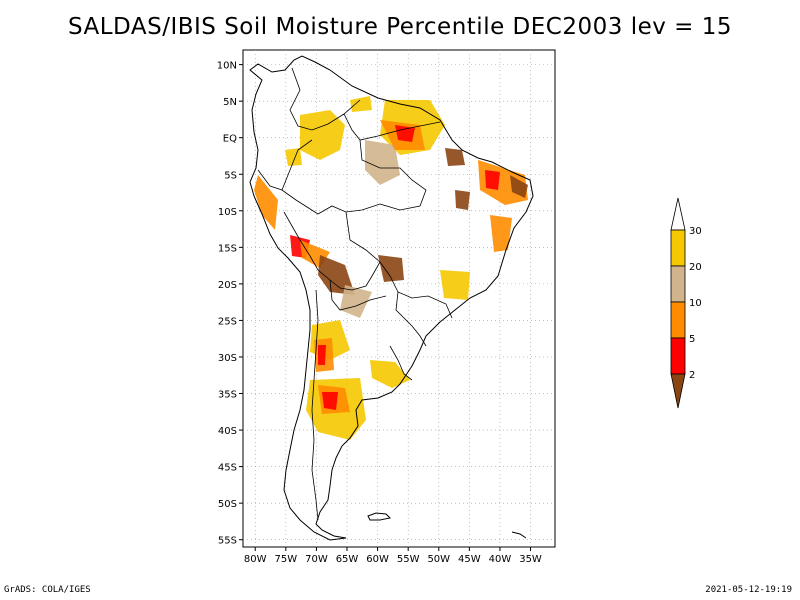 This screenshot has height=600, width=800. What do you see at coordinates (500, 559) in the screenshot?
I see `lon-tick-label: 40W` at bounding box center [500, 559].